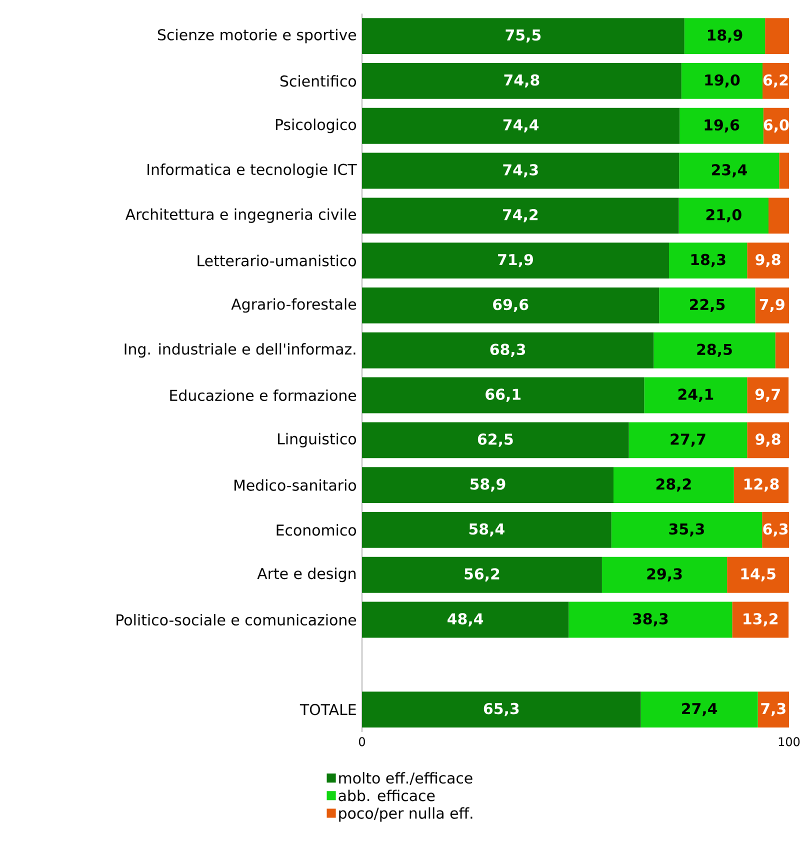 Image resolution: width=805 pixels, height=852 pixels. I want to click on data-label: 74,8, so click(522, 81).